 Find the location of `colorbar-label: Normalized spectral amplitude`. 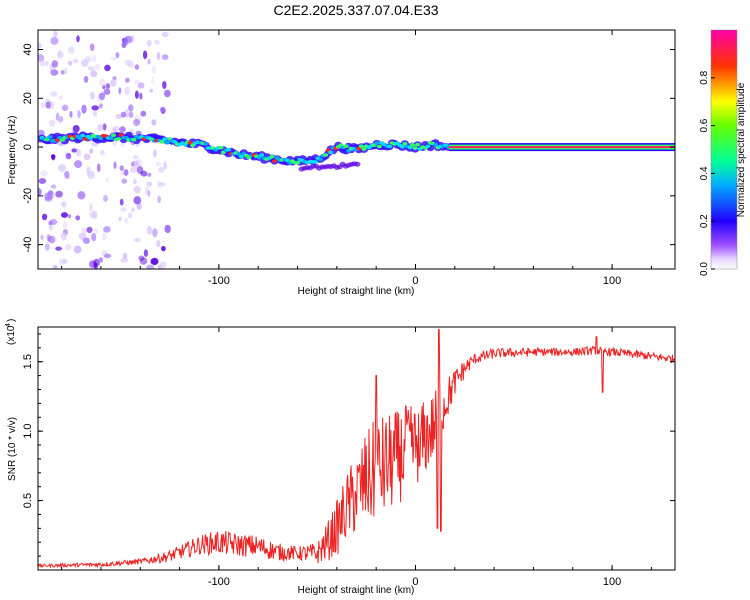

colorbar-label: Normalized spectral amplitude is located at coordinates (741, 149).